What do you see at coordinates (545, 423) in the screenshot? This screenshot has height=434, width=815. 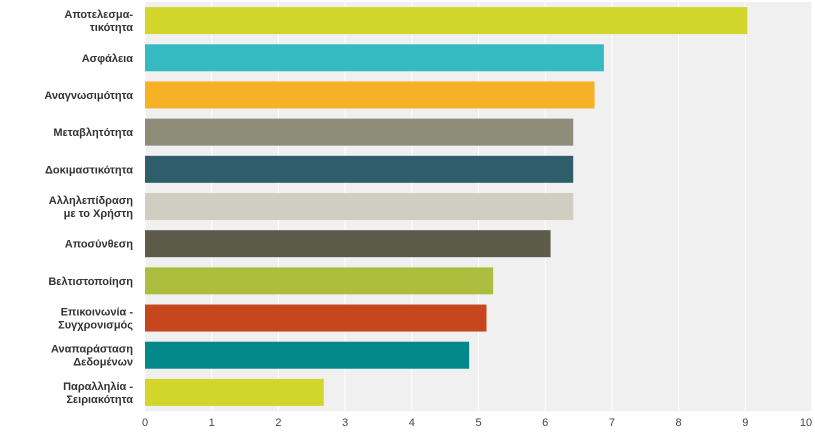 I see `x-tick-label: 6` at bounding box center [545, 423].